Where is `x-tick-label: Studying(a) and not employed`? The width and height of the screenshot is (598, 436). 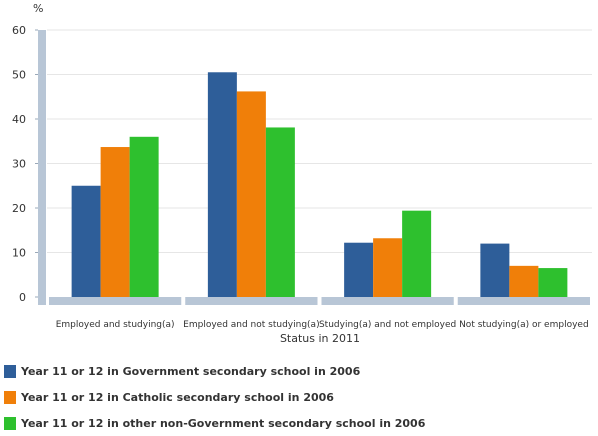 x-tick-label: Studying(a) and not employed is located at coordinates (387, 325).